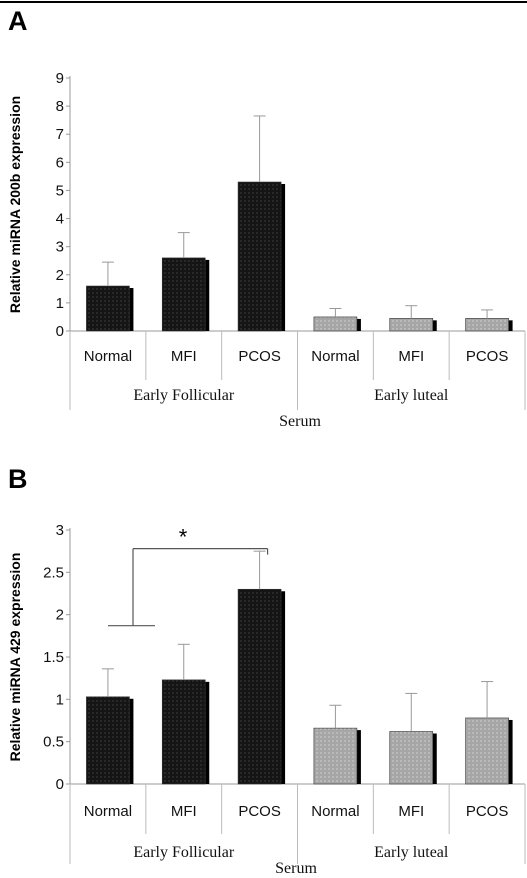 This screenshot has height=878, width=527. What do you see at coordinates (60, 78) in the screenshot?
I see `y-tick-label: 9` at bounding box center [60, 78].